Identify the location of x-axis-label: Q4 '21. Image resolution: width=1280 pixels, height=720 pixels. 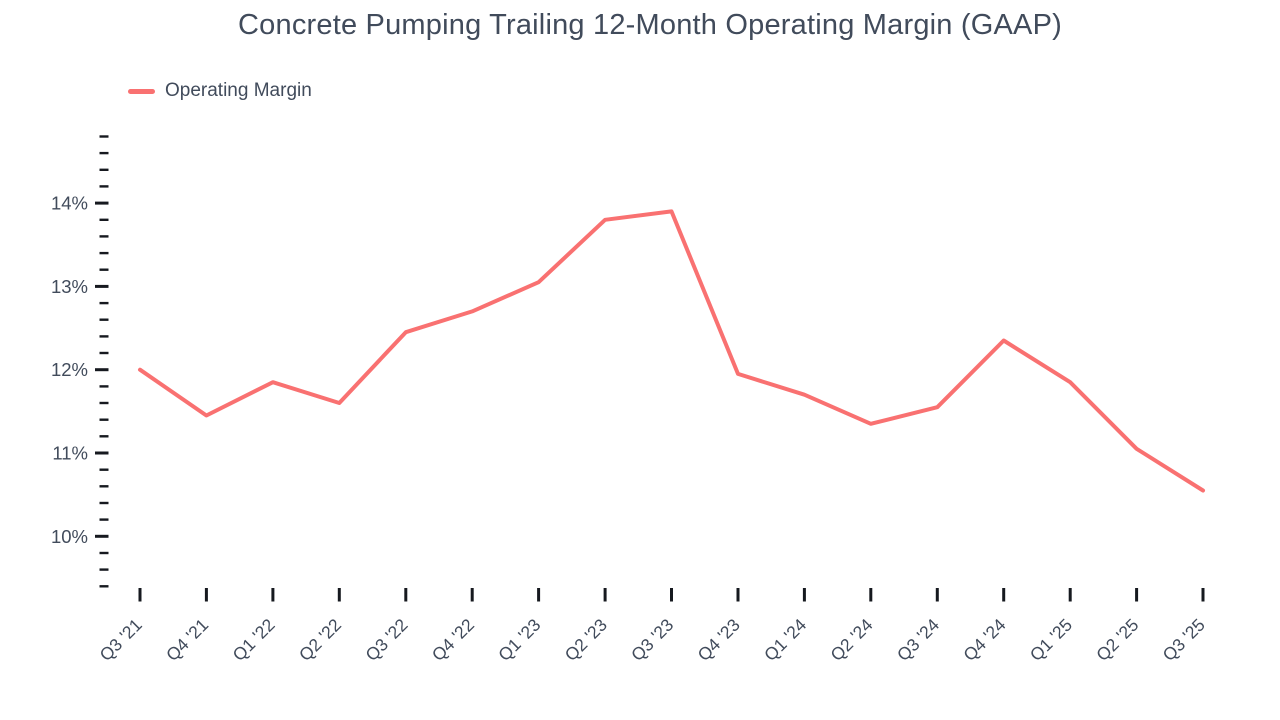
(187, 640).